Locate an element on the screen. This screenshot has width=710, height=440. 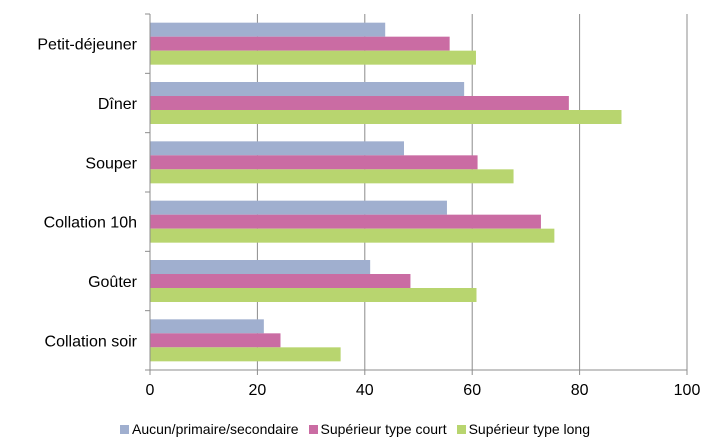
legend-item-long: Supérieur type long is located at coordinates (523, 429).